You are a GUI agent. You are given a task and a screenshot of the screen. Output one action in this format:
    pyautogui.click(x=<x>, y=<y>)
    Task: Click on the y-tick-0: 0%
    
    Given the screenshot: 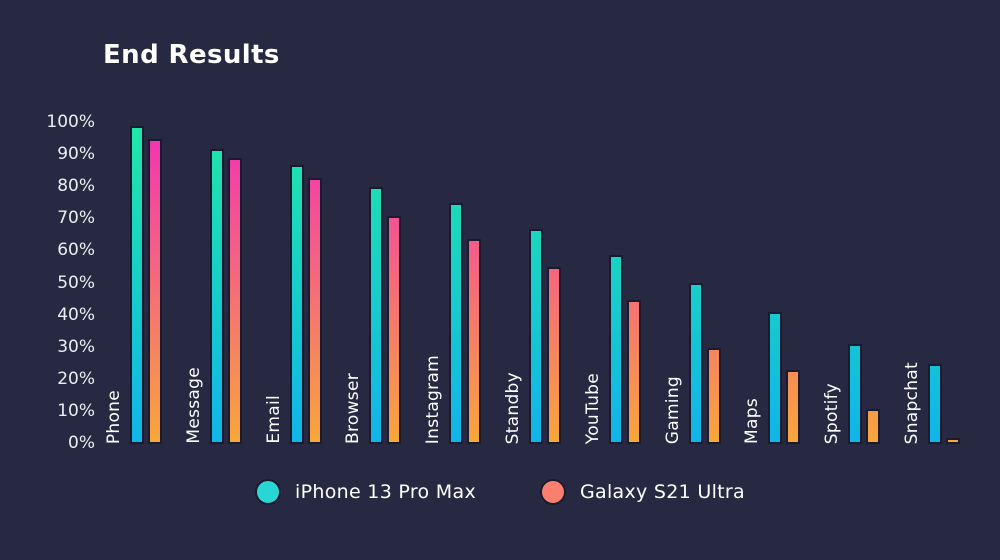 What is the action you would take?
    pyautogui.click(x=81, y=443)
    